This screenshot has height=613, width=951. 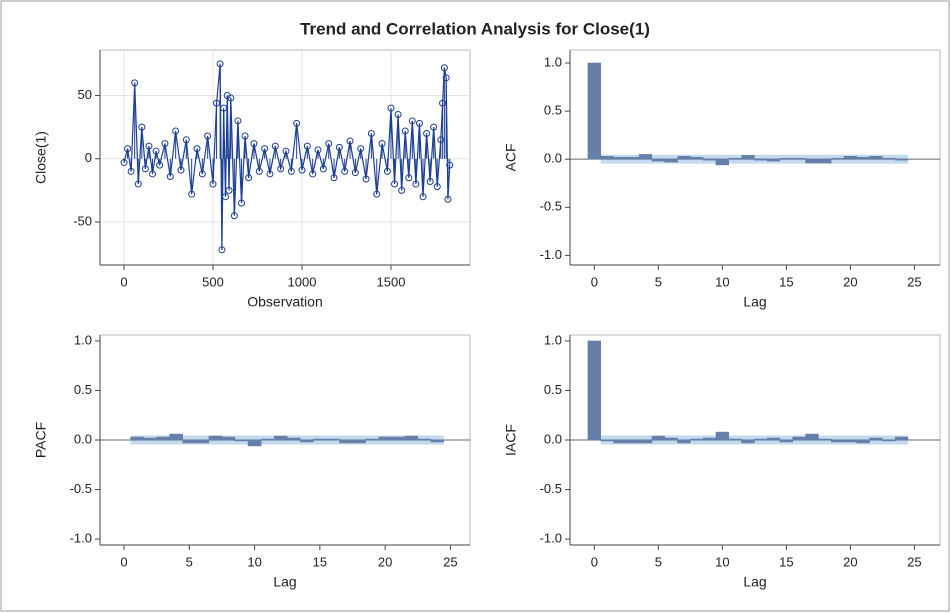 I want to click on x-tick-label: 0, so click(x=123, y=281).